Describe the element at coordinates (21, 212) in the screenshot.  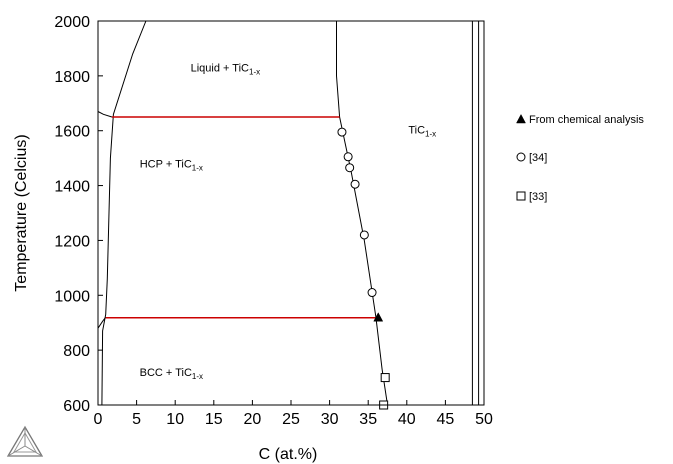
I see `y-axis-label: Temperature (Celcius)` at that location.